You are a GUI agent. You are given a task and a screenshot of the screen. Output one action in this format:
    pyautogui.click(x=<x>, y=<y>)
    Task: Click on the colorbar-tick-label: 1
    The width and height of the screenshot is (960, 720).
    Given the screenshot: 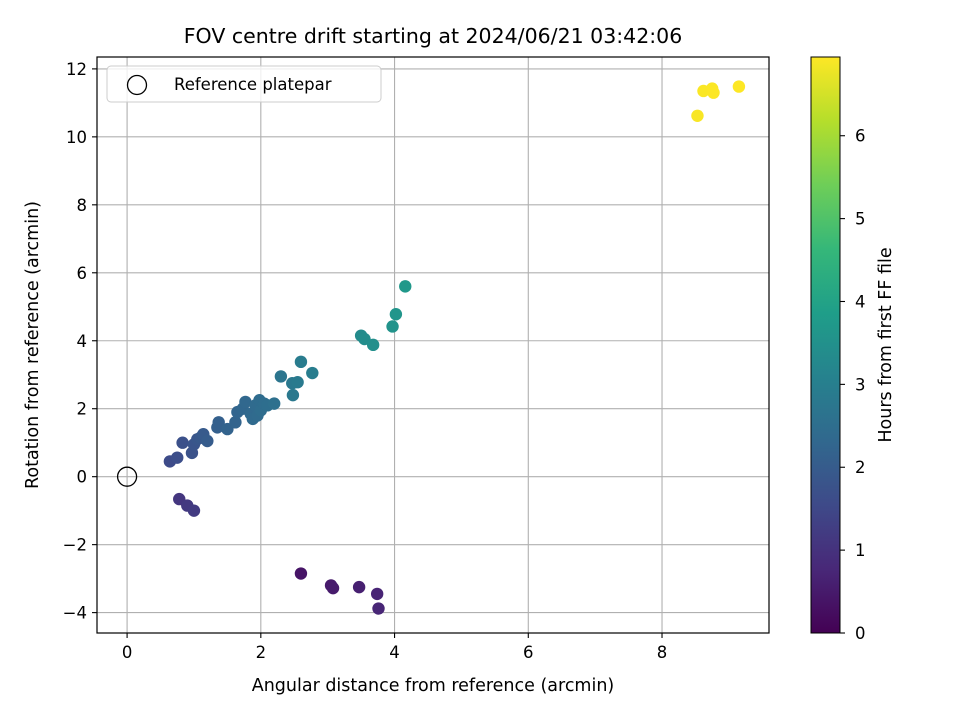 What is the action you would take?
    pyautogui.click(x=860, y=550)
    